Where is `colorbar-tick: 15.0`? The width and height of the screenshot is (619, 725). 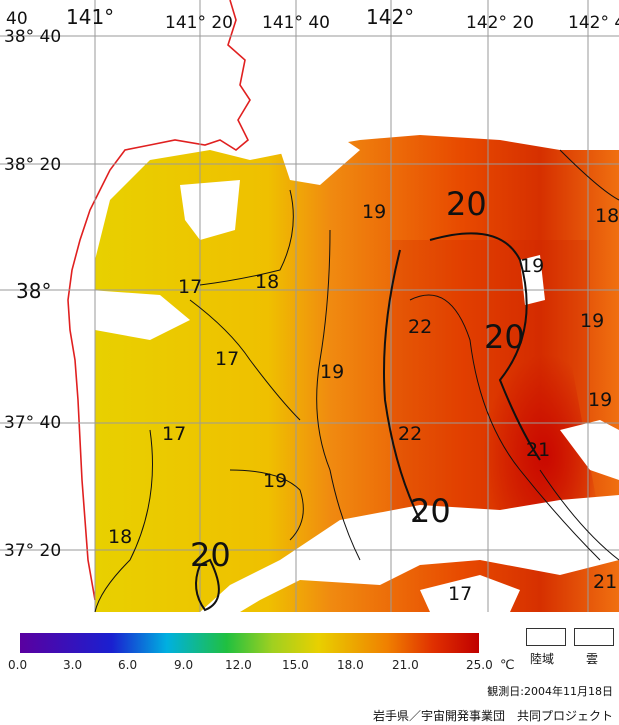
colorbar-tick: 15.0 is located at coordinates (295, 665).